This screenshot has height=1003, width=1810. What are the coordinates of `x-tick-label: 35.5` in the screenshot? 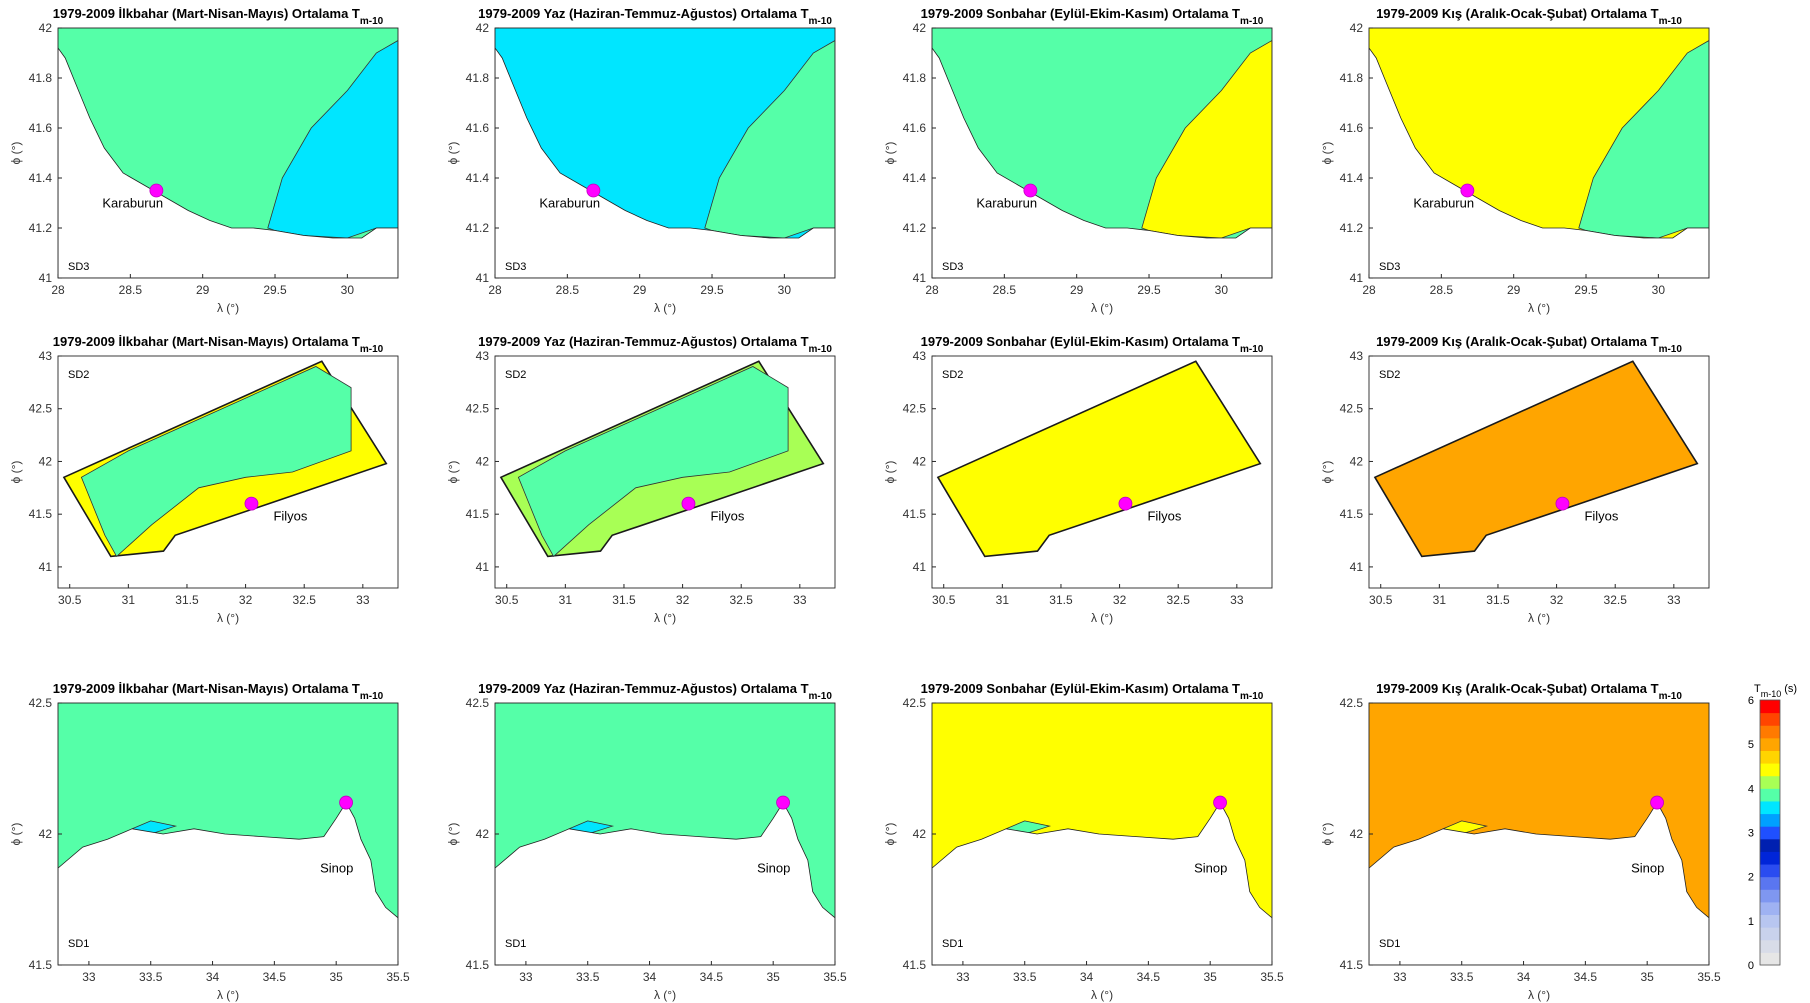 It's located at (835, 977).